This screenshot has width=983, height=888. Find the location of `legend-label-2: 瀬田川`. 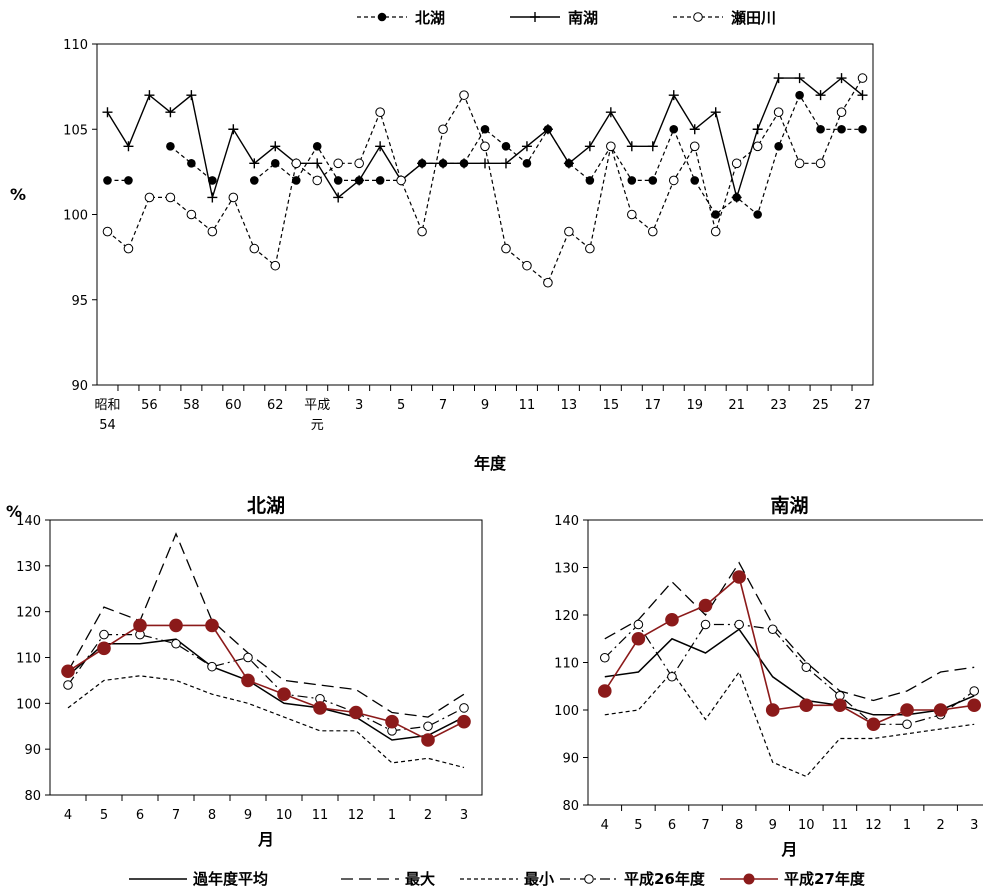

legend-label-2: 瀬田川 is located at coordinates (753, 18).